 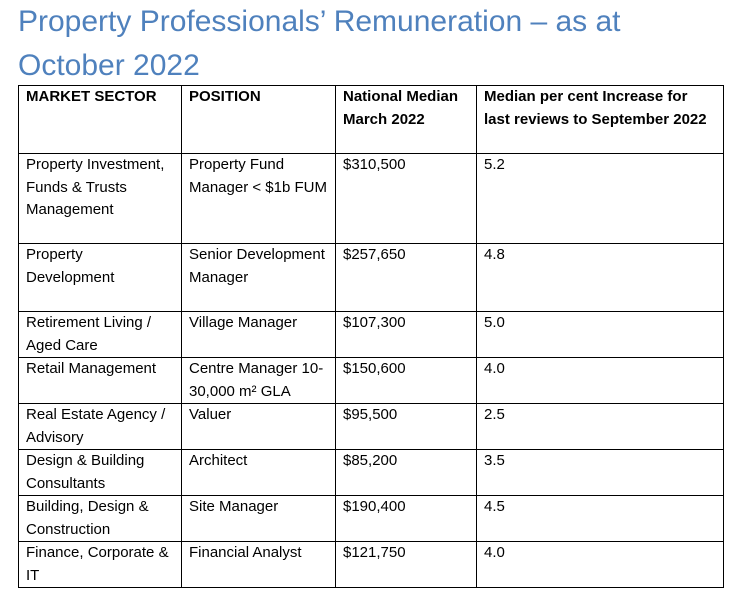 I want to click on cell-national-median: $150,600, so click(x=406, y=380).